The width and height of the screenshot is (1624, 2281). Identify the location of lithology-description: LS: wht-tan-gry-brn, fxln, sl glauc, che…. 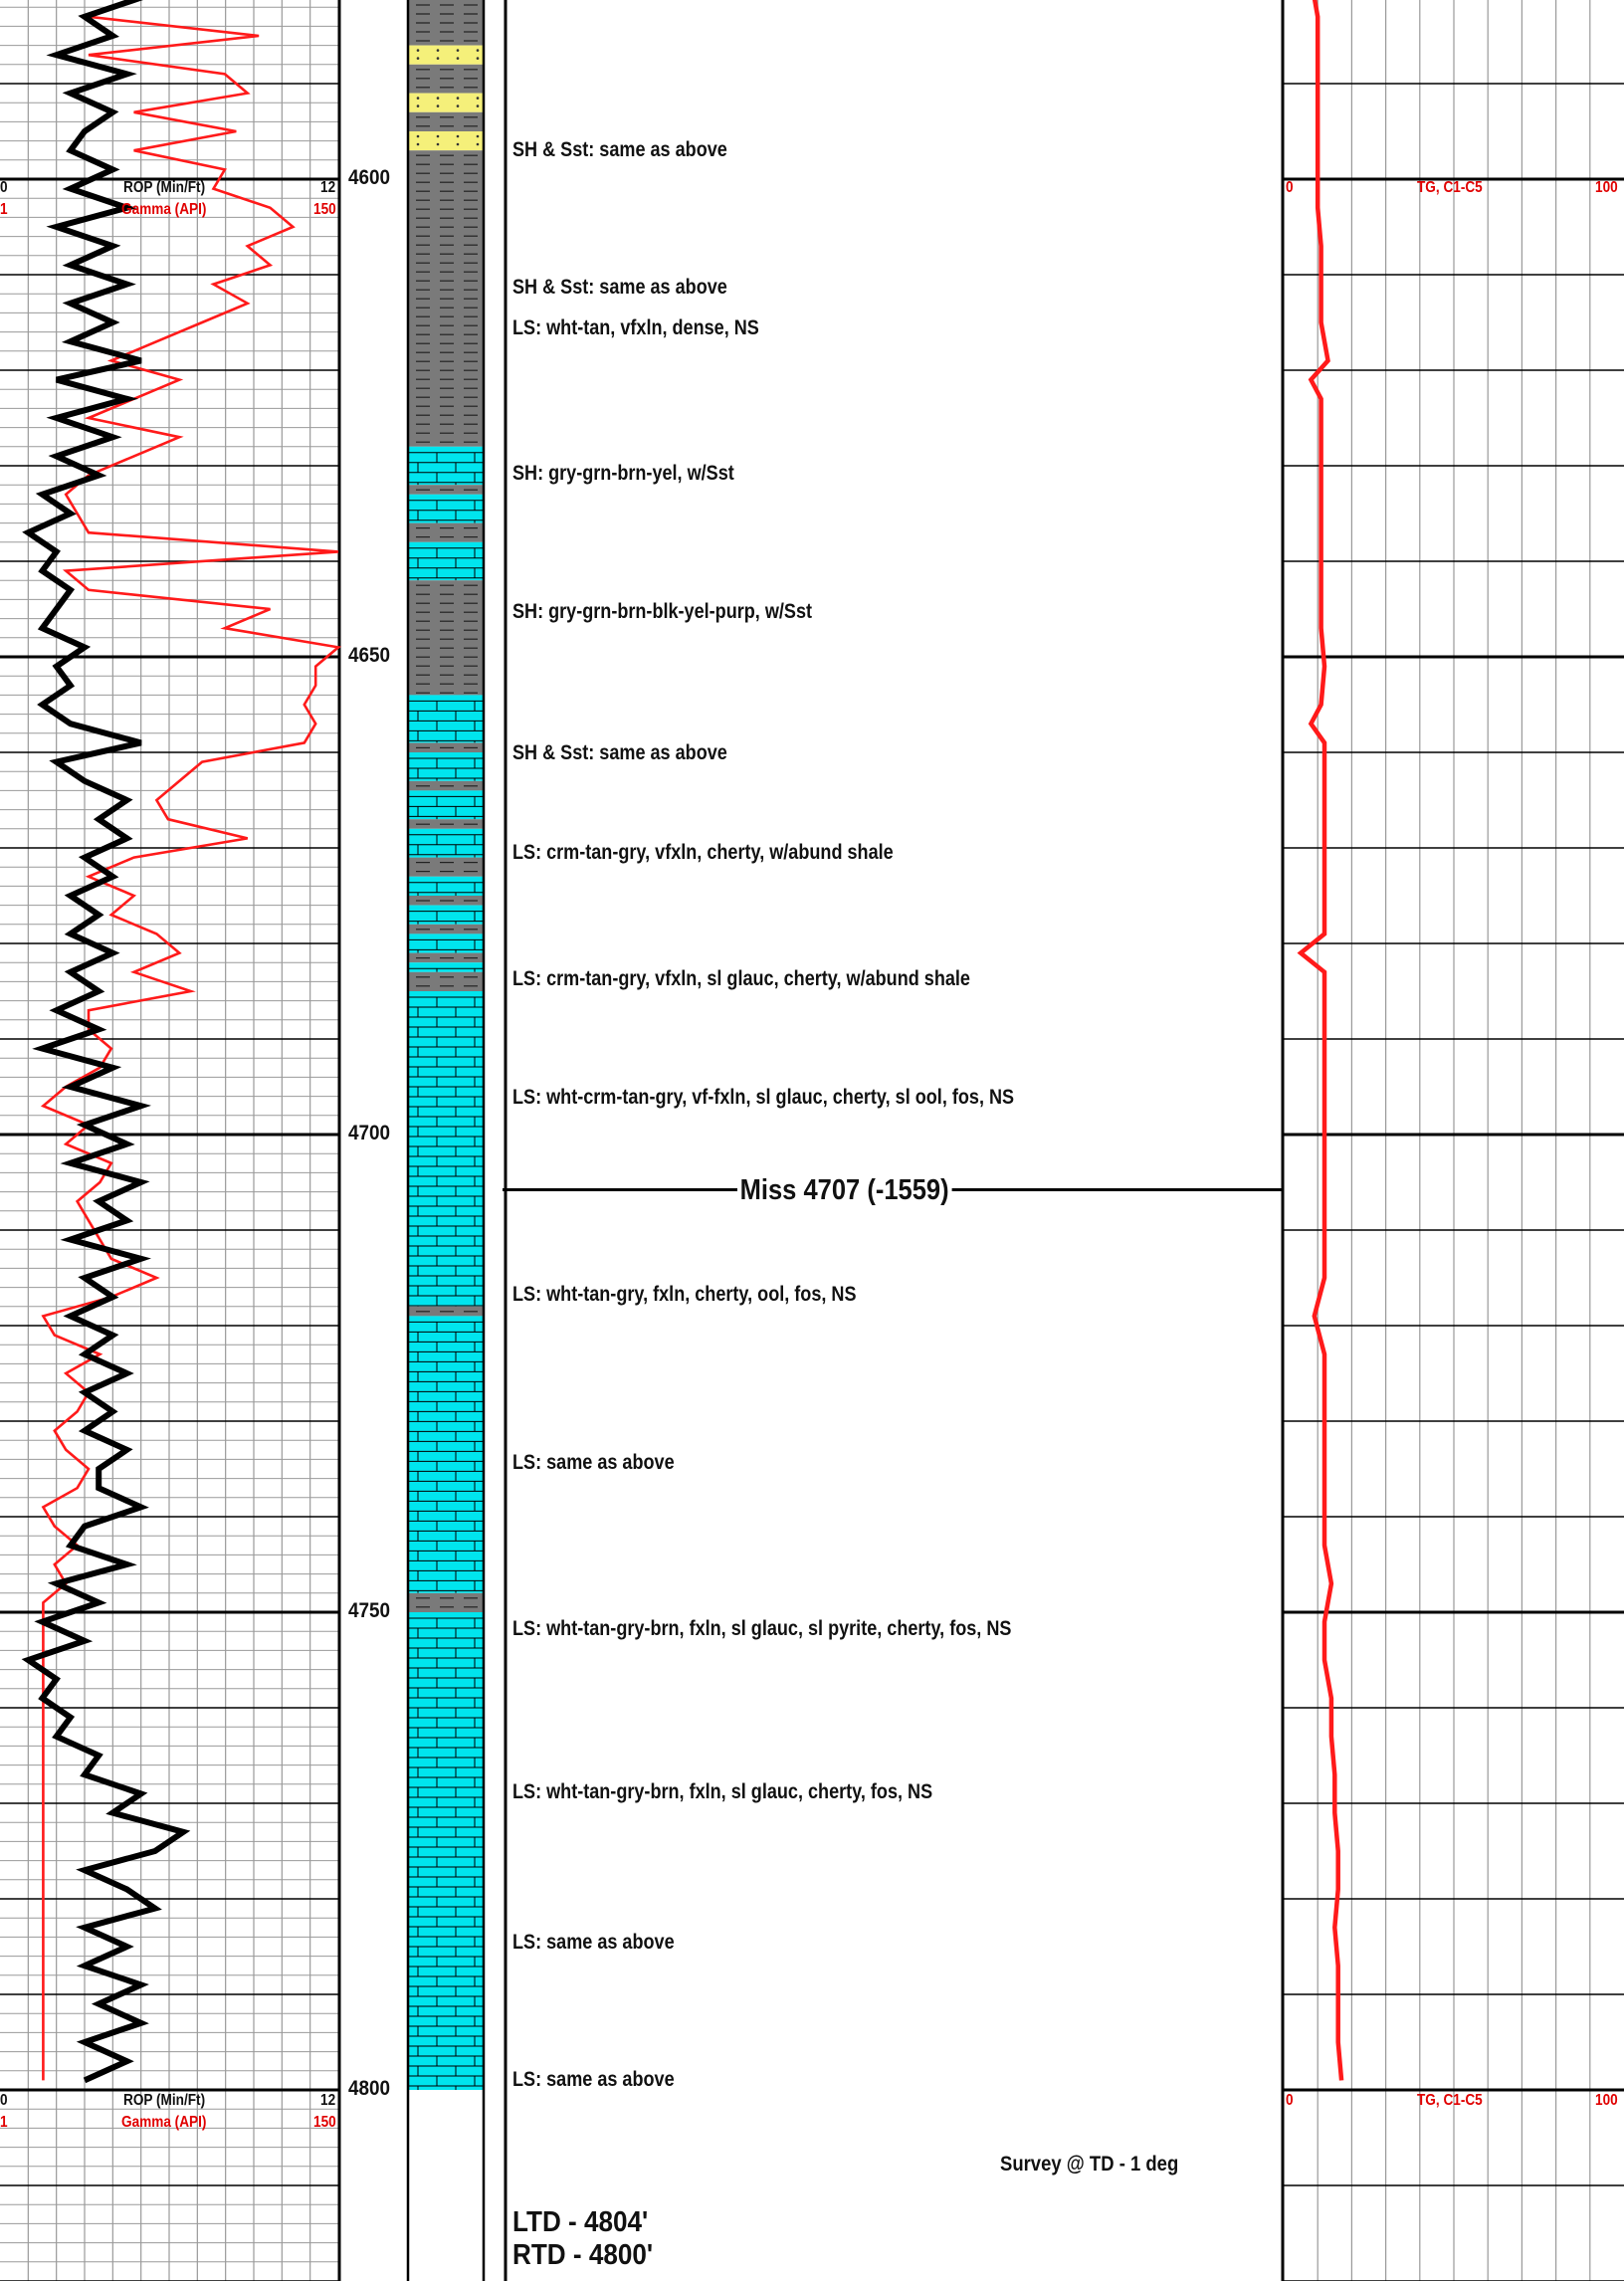
(722, 1791).